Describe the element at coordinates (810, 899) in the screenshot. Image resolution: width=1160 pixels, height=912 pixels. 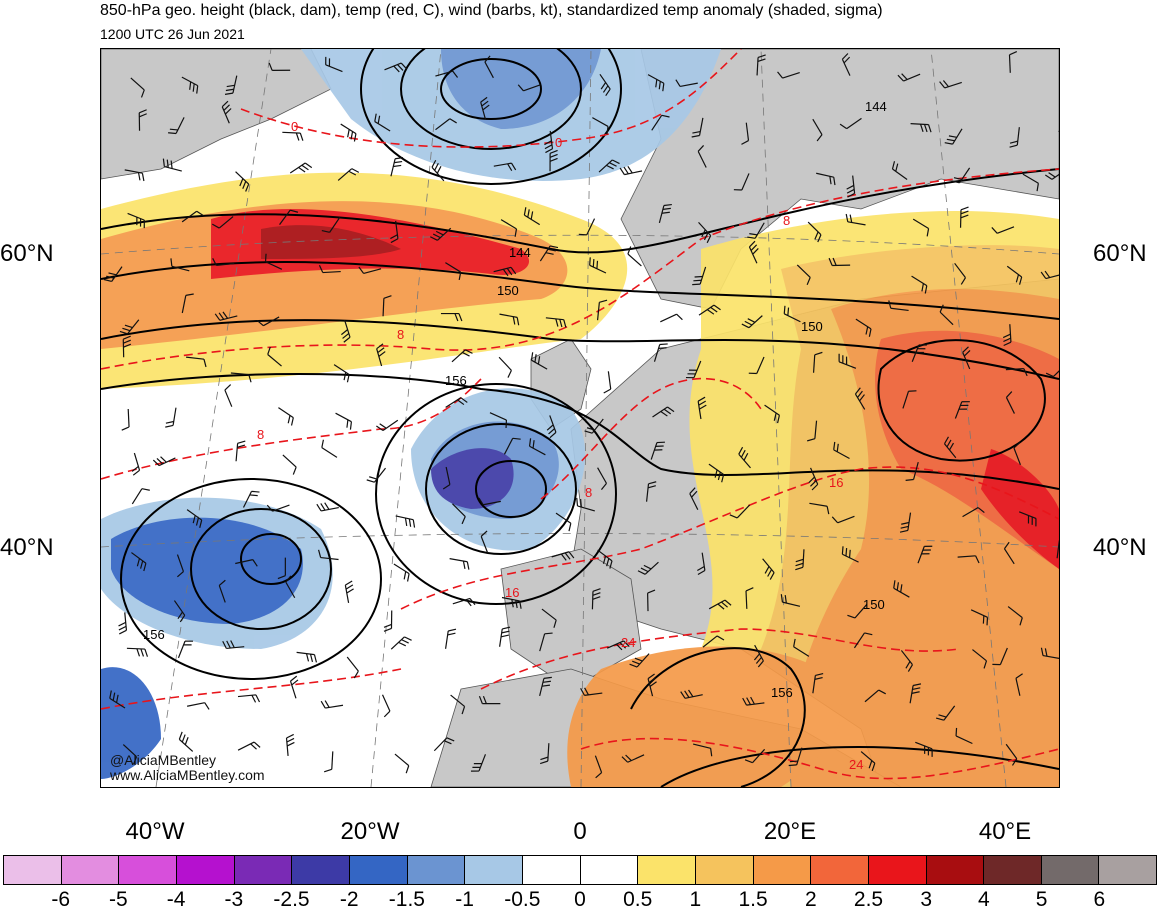
I see `colorbar-tick-label: 2` at that location.